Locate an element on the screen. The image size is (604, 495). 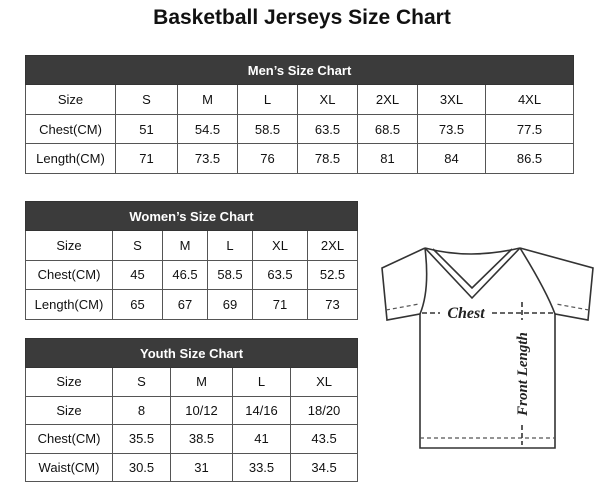
cell: 65 is located at coordinates (137, 304).